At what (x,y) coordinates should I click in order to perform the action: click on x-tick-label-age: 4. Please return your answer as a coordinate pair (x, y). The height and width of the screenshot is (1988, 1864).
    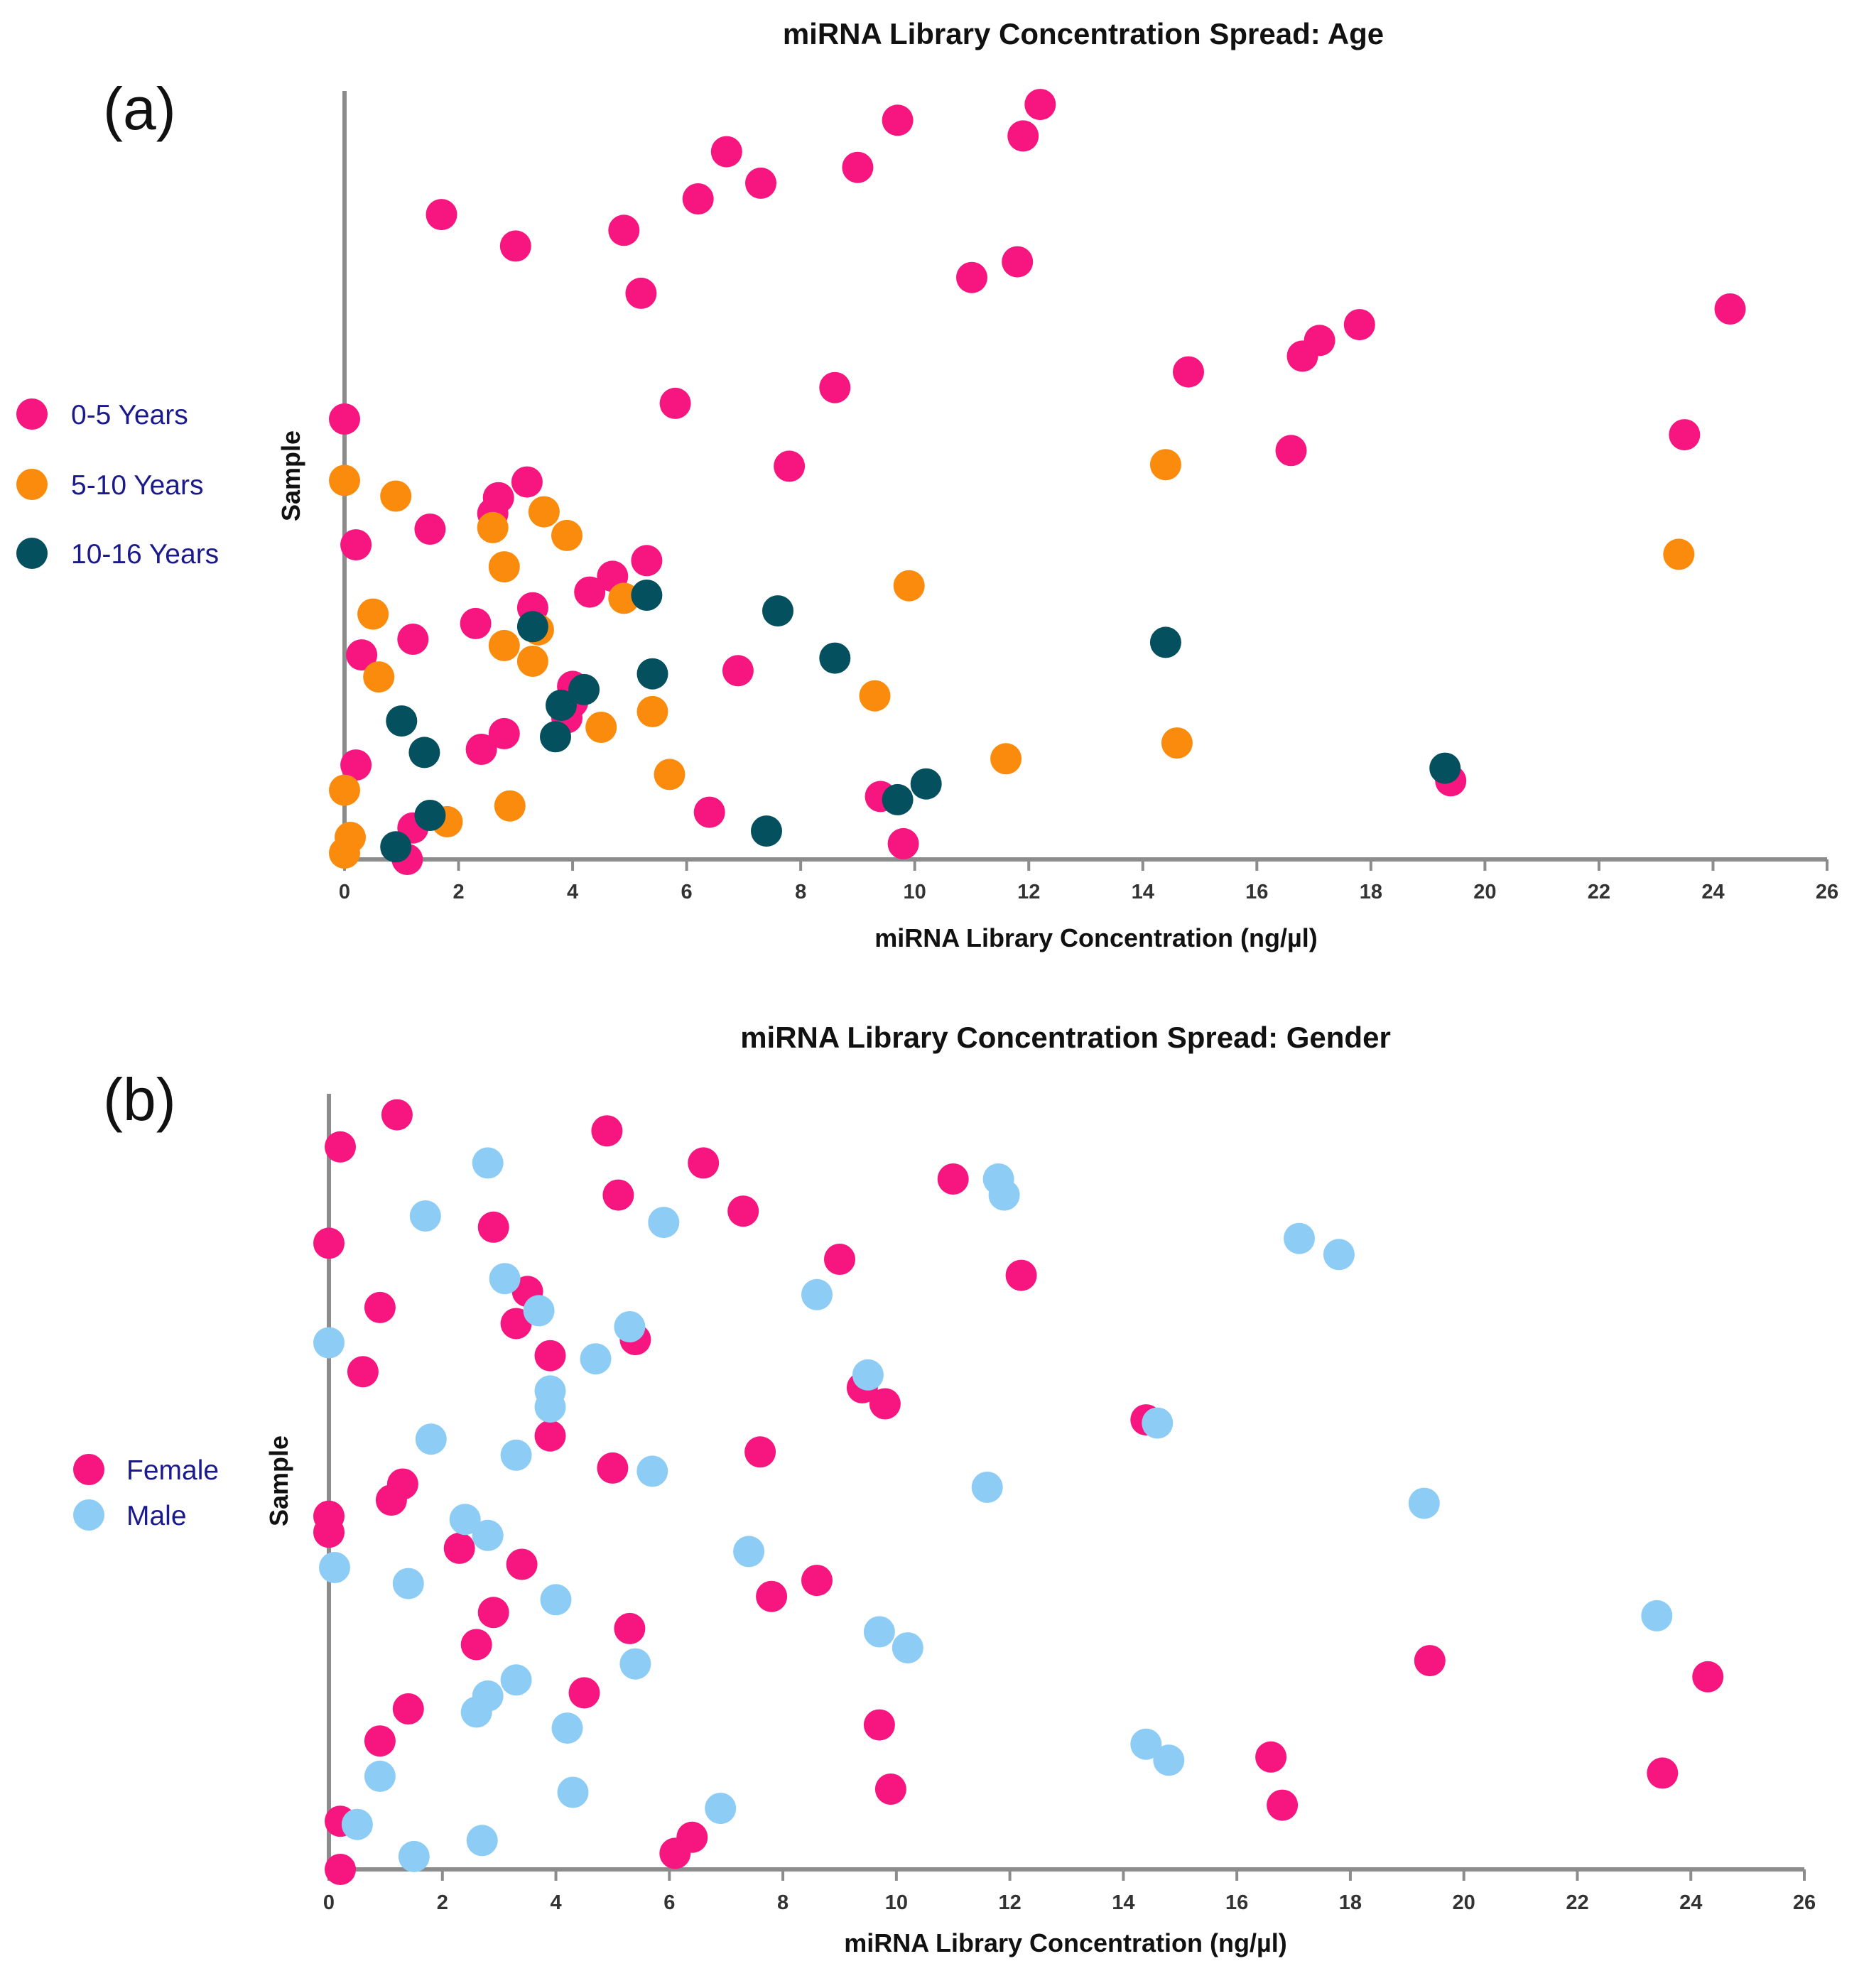
    Looking at the image, I should click on (572, 892).